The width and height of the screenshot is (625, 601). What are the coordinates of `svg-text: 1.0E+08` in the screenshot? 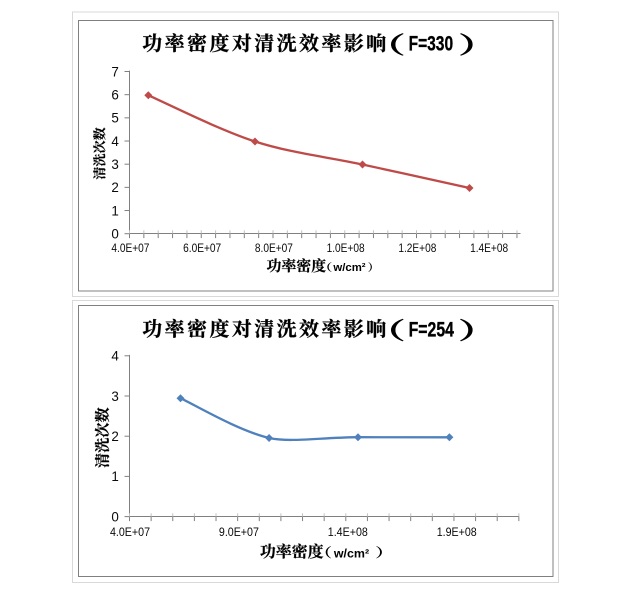 It's located at (346, 248).